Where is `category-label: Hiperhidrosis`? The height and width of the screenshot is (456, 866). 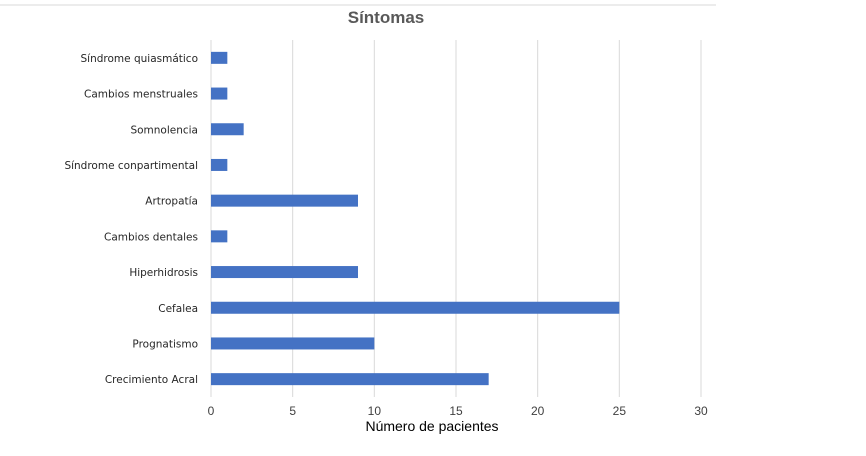 category-label: Hiperhidrosis is located at coordinates (163, 273).